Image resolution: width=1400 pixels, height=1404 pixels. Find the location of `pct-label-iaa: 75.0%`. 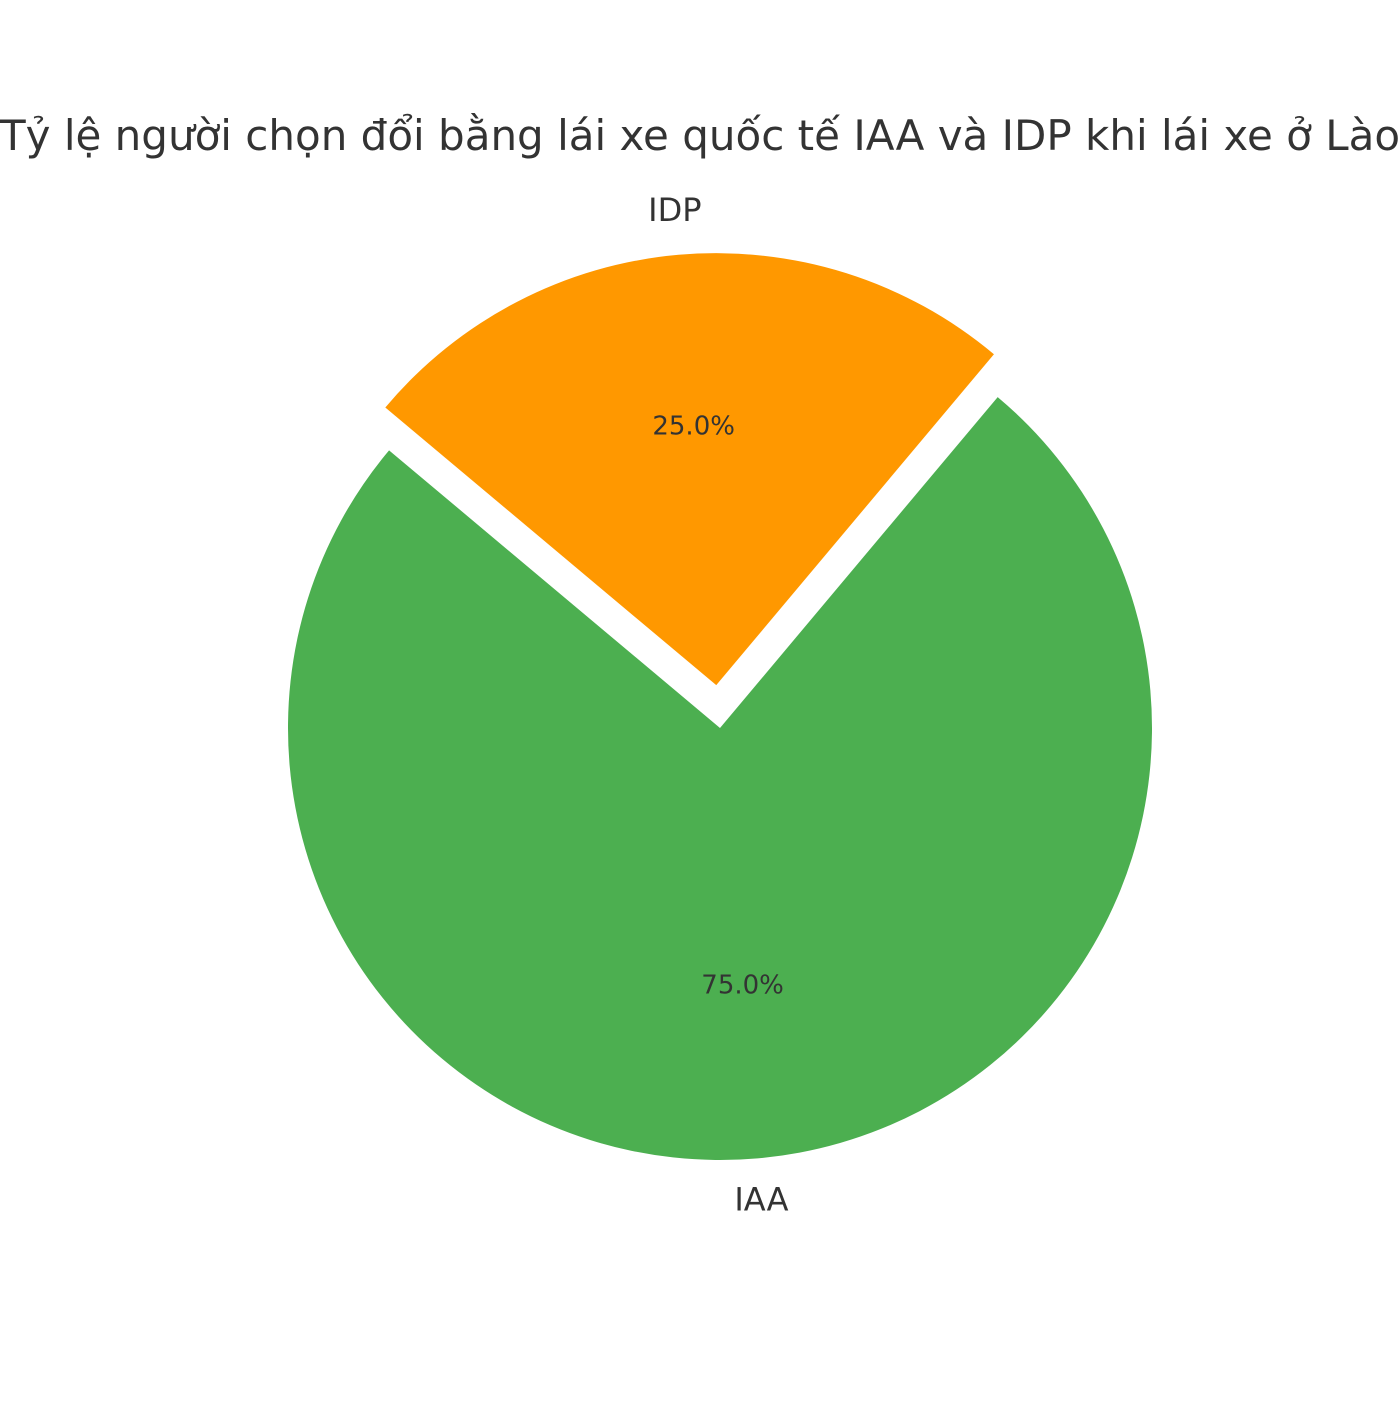

pct-label-iaa: 75.0% is located at coordinates (742, 986).